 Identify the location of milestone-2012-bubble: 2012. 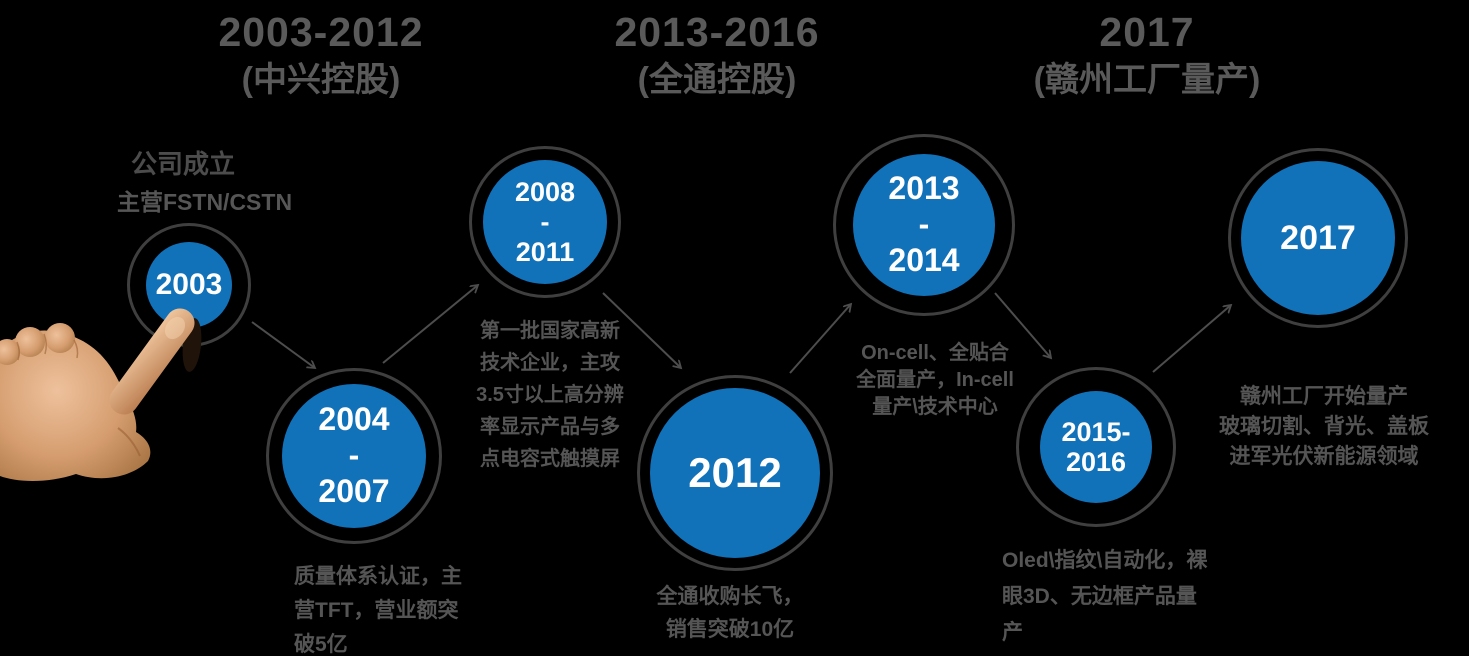
(735, 473).